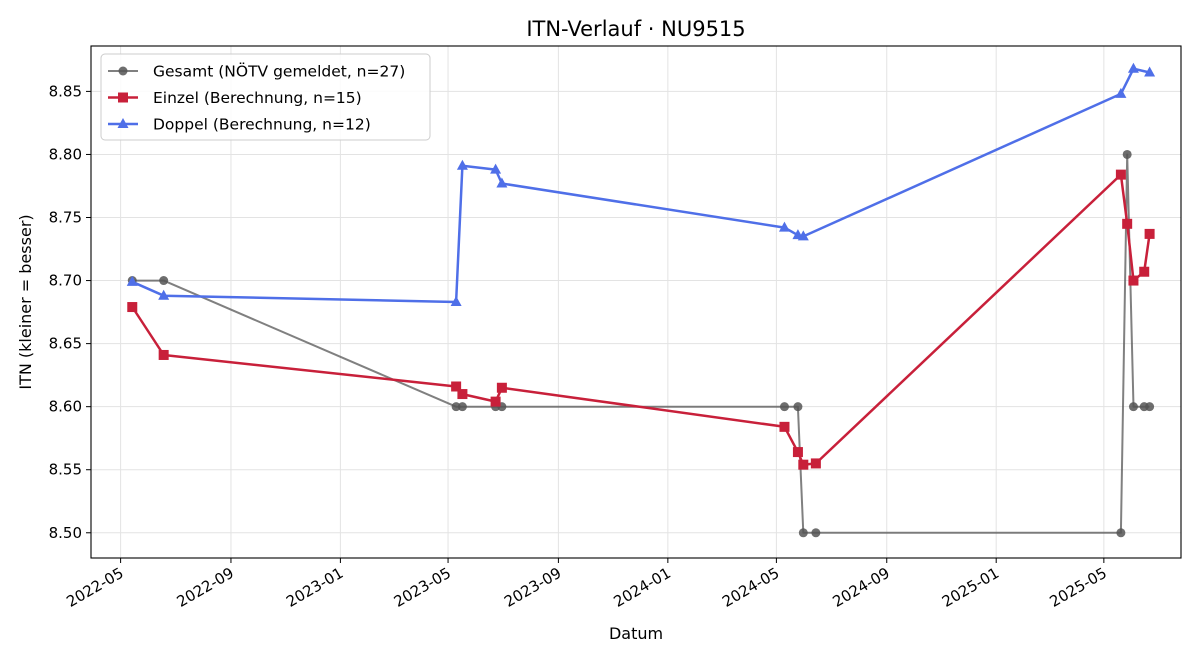 This screenshot has width=1200, height=660. I want to click on y-tick-label: 8.80, so click(65, 154).